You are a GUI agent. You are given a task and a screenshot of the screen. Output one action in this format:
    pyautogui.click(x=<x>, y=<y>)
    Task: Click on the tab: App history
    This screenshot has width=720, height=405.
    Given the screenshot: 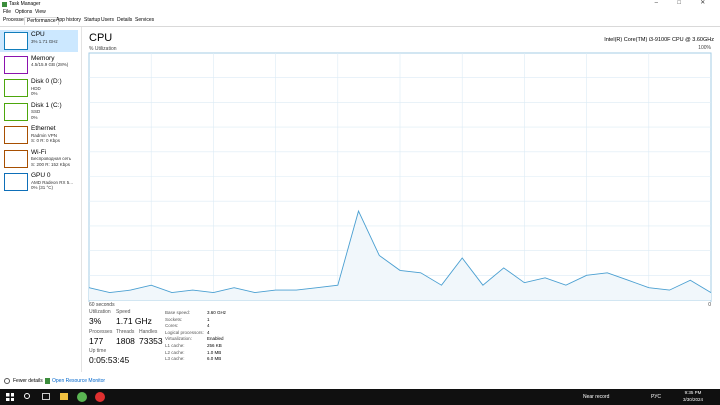 What is the action you would take?
    pyautogui.click(x=69, y=20)
    